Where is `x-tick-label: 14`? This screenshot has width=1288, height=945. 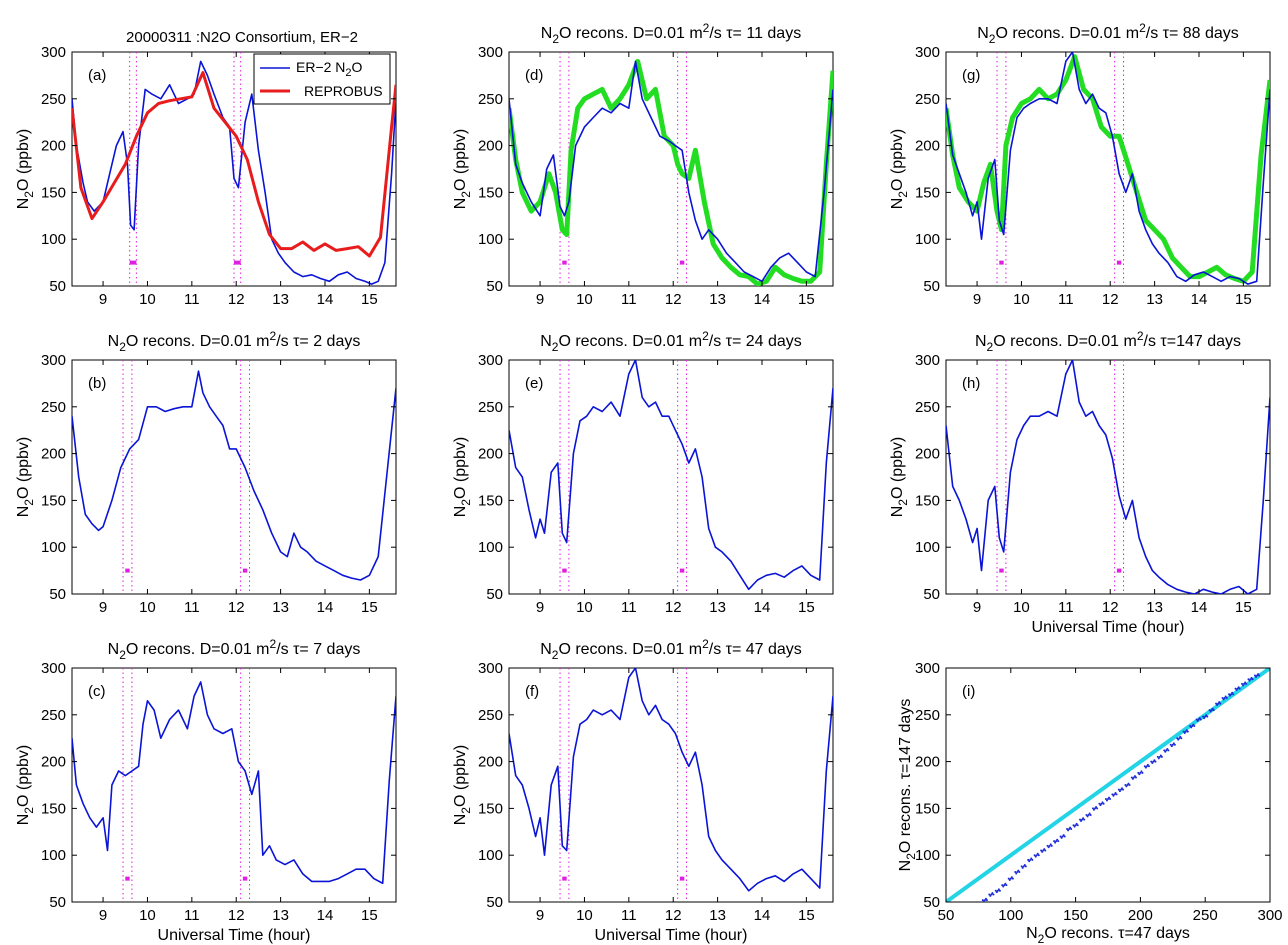
x-tick-label: 14 is located at coordinates (1199, 607).